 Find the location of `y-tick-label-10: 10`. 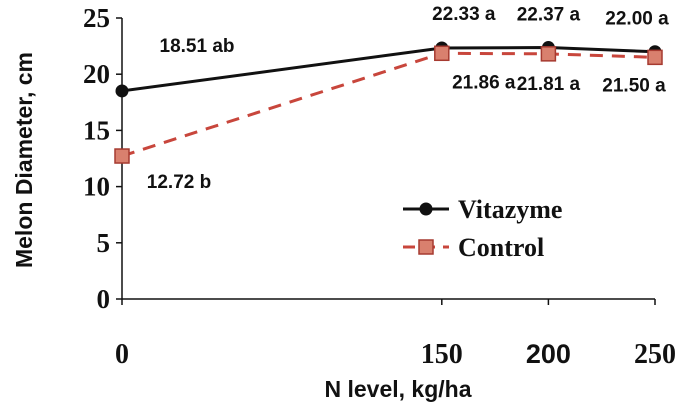

y-tick-label-10: 10 is located at coordinates (96, 187).